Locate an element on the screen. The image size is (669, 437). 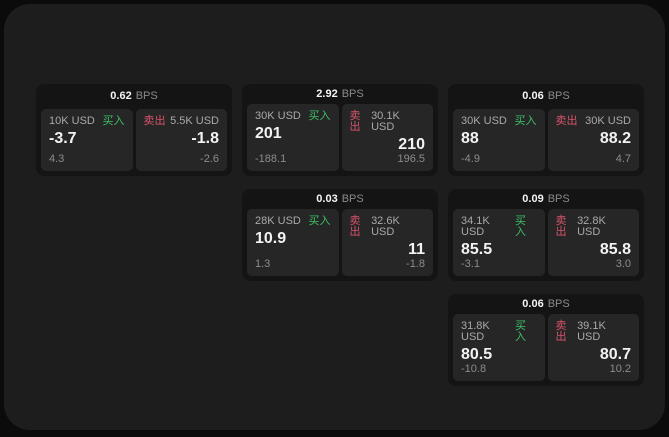
sell-change: 3.0 is located at coordinates (623, 264).